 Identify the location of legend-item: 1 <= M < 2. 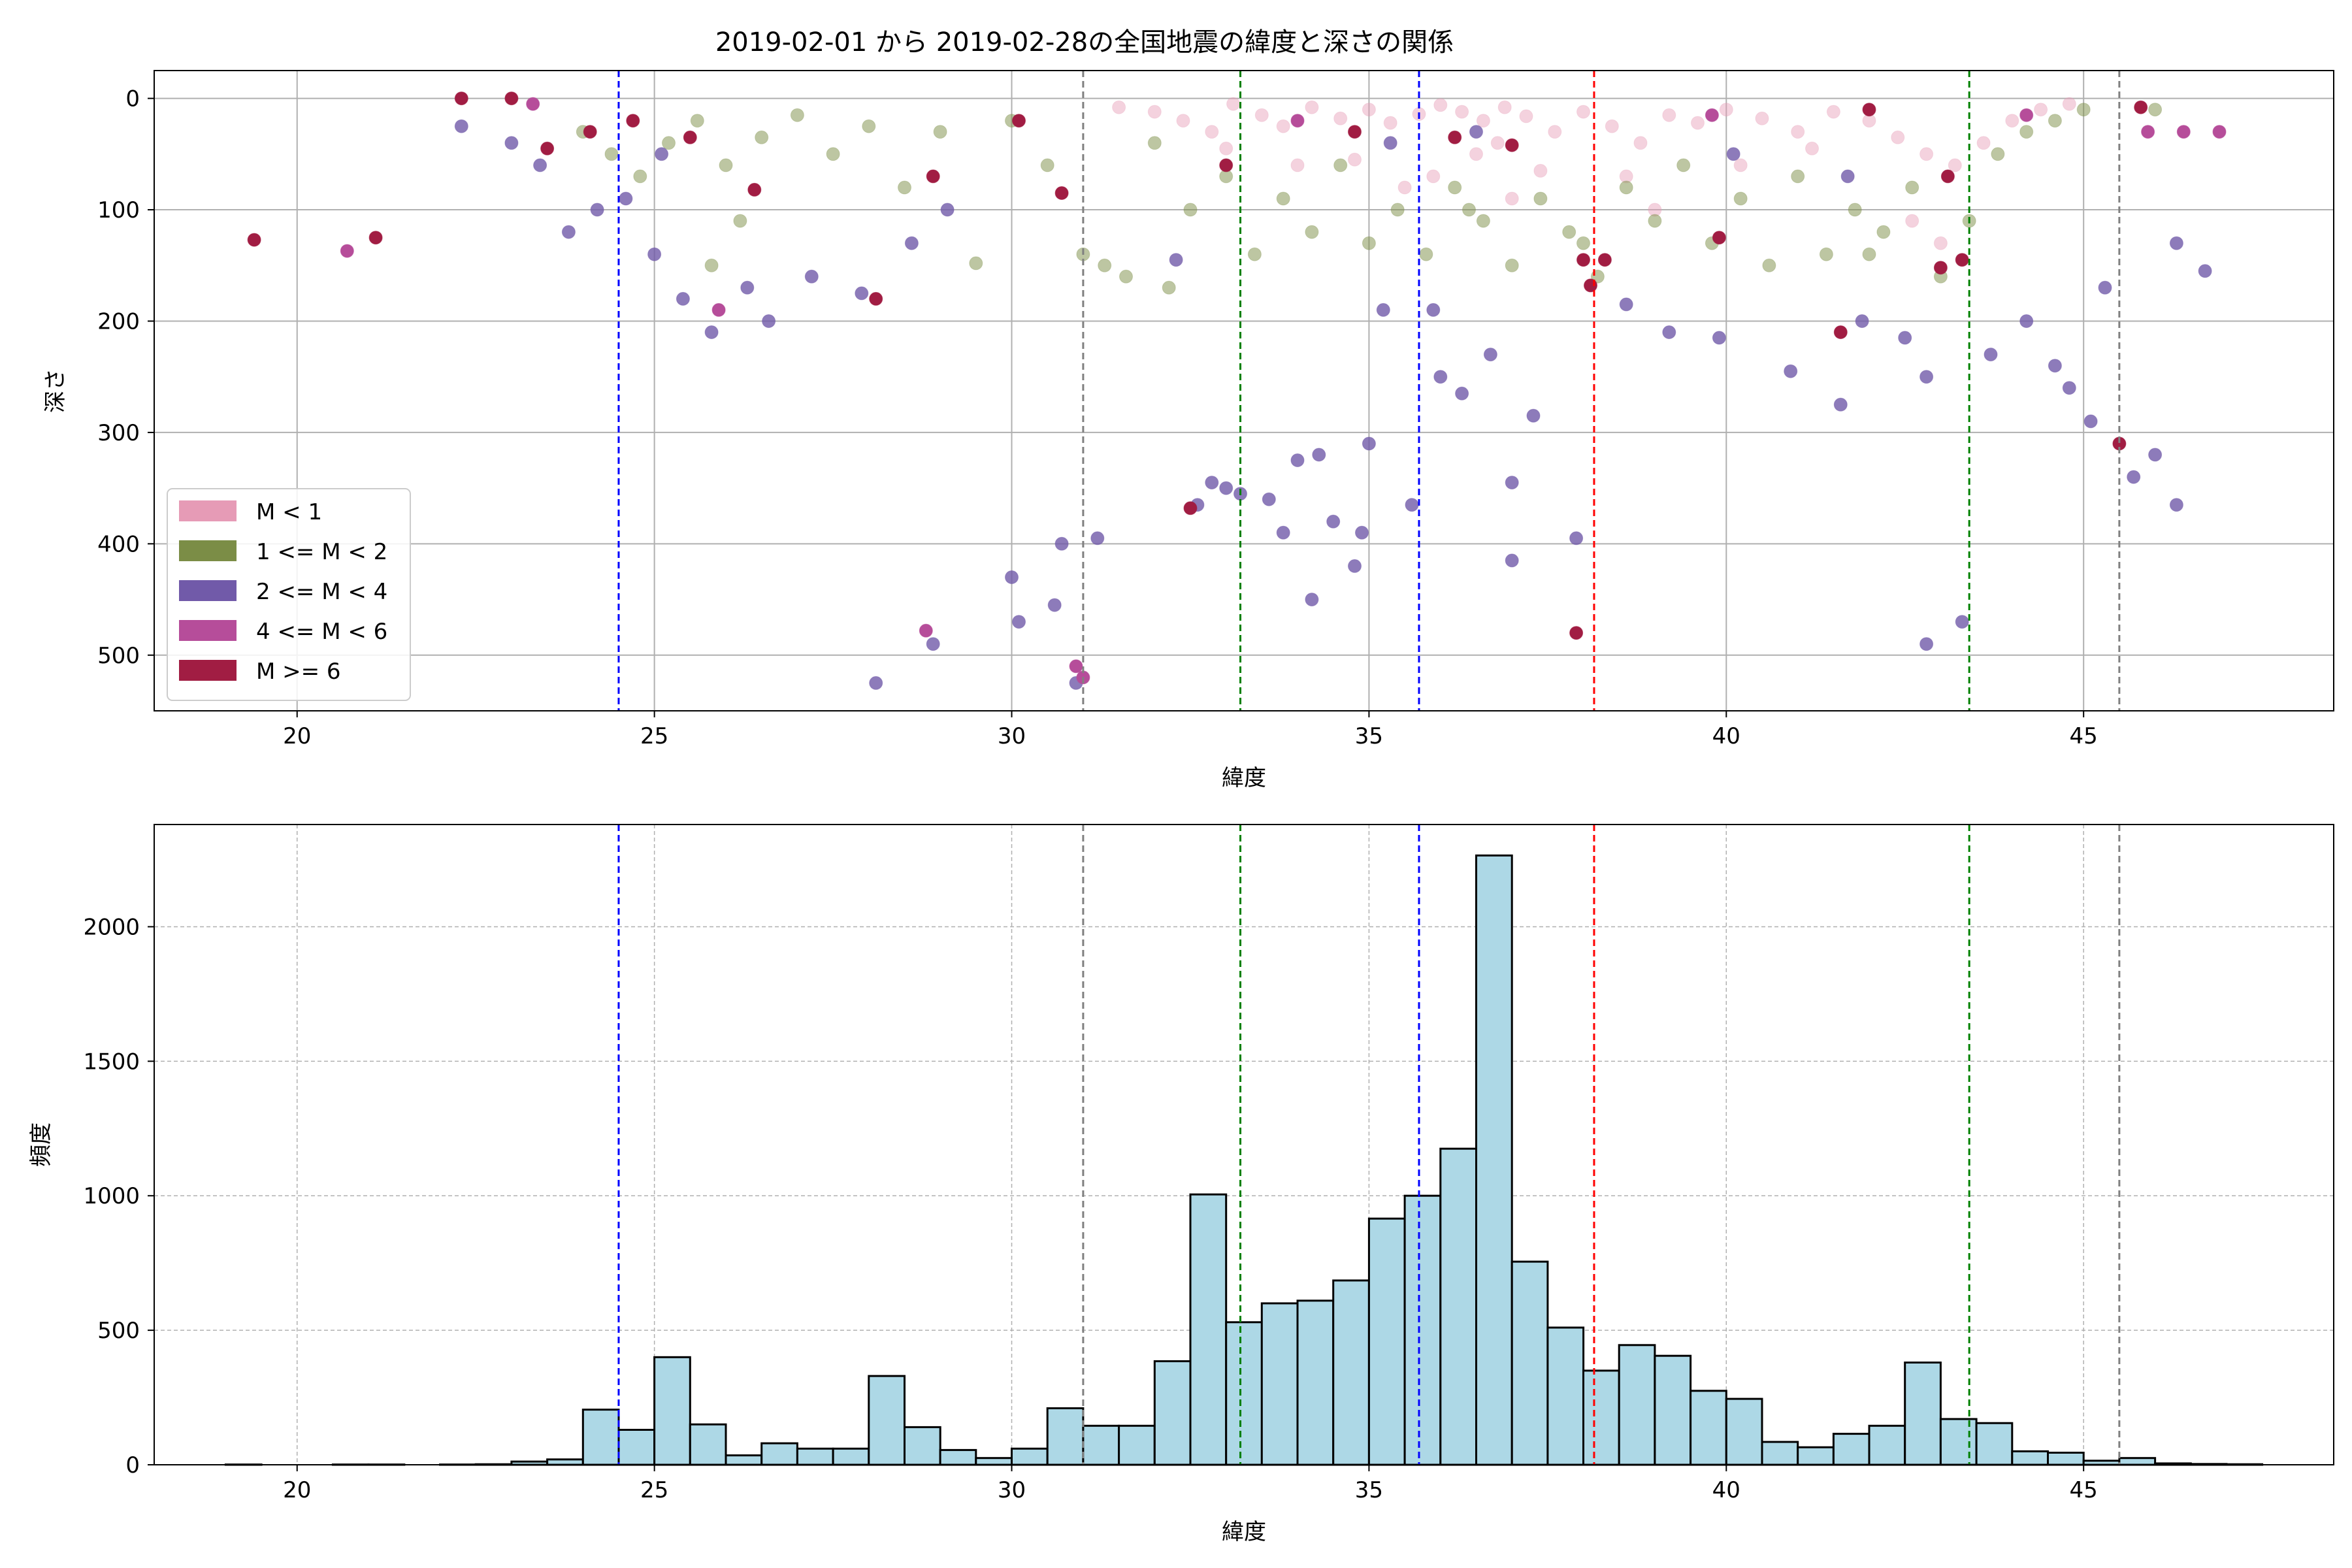
(283, 552).